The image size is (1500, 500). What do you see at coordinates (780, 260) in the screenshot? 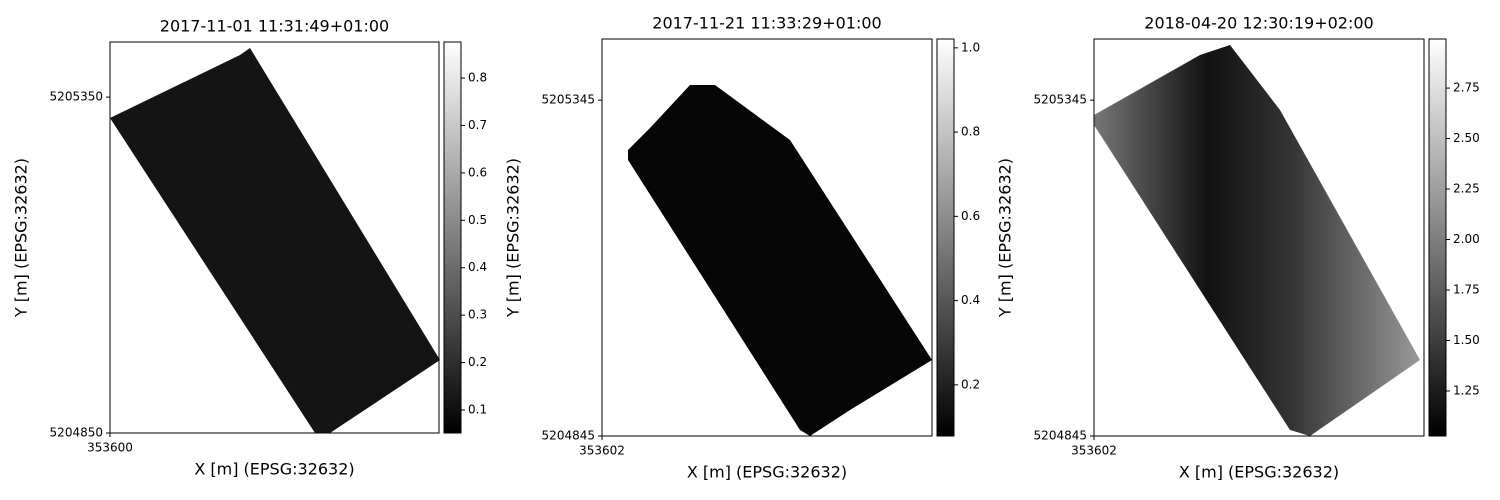
I see `raster` at bounding box center [780, 260].